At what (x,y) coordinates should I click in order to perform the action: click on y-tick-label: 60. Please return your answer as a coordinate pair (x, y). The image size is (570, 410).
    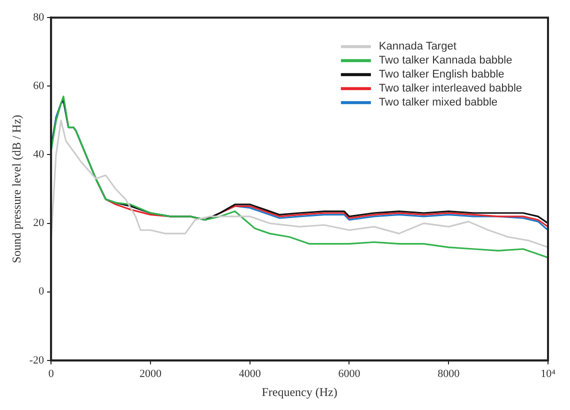
    Looking at the image, I should click on (39, 86).